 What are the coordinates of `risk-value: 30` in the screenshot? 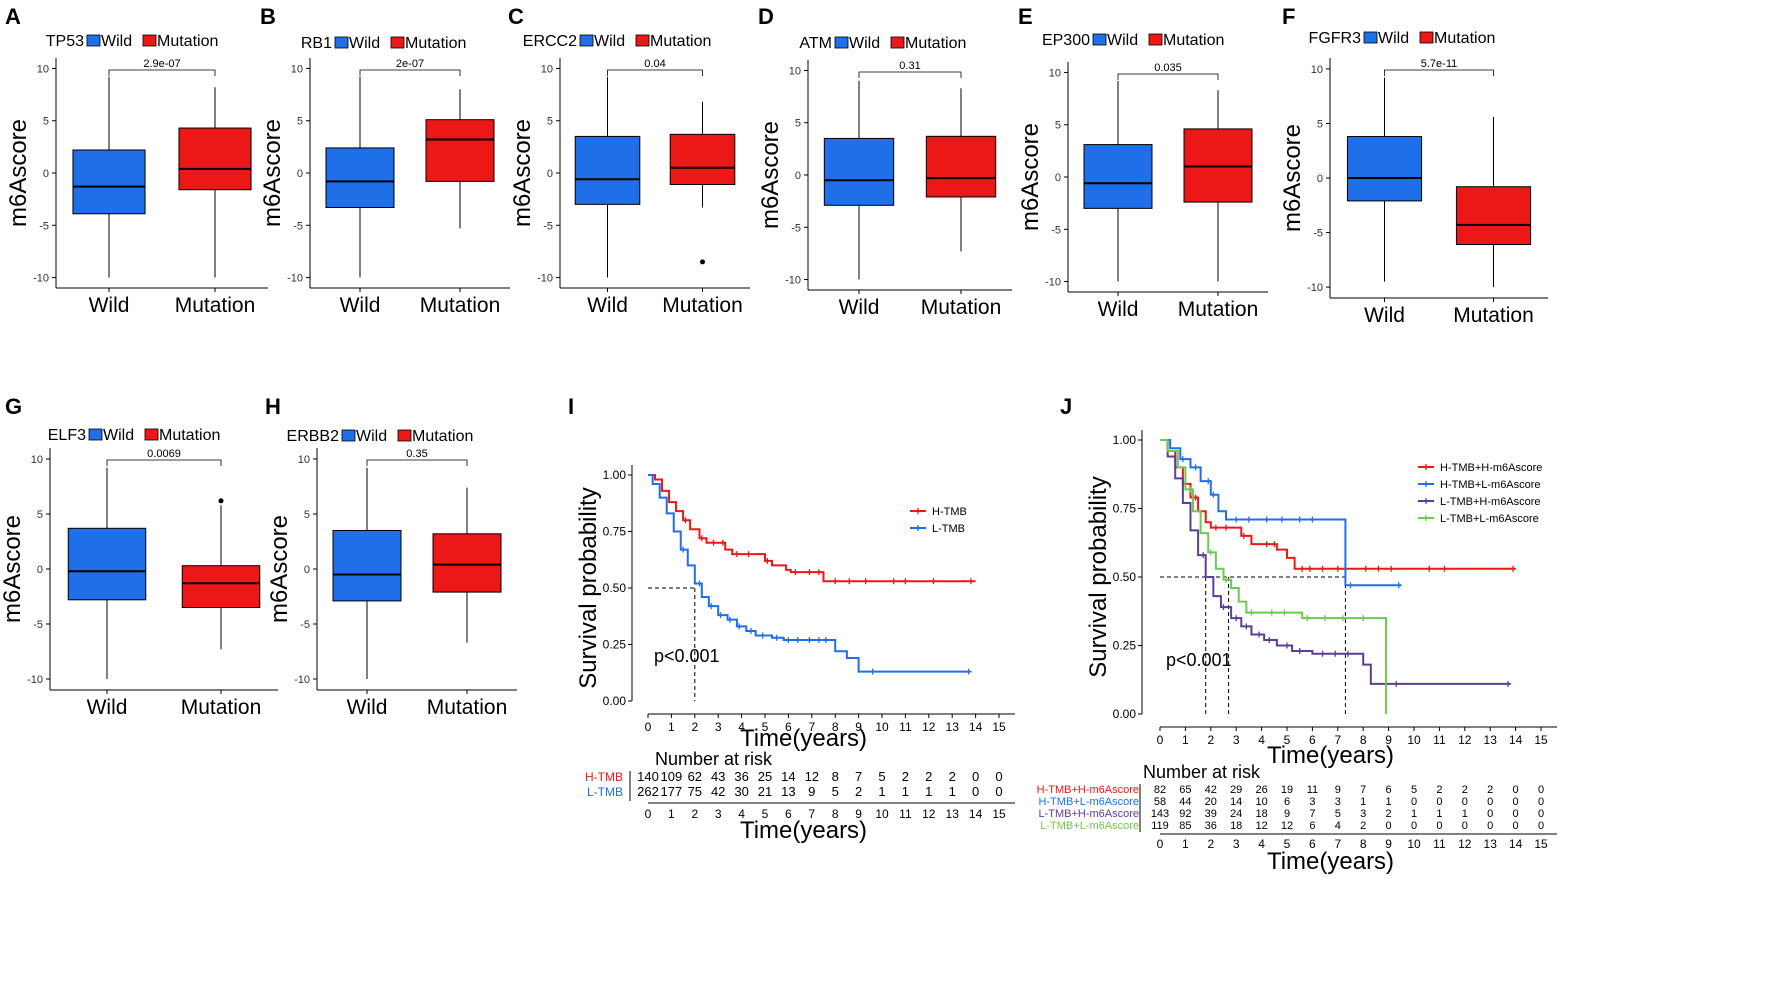 It's located at (741, 791).